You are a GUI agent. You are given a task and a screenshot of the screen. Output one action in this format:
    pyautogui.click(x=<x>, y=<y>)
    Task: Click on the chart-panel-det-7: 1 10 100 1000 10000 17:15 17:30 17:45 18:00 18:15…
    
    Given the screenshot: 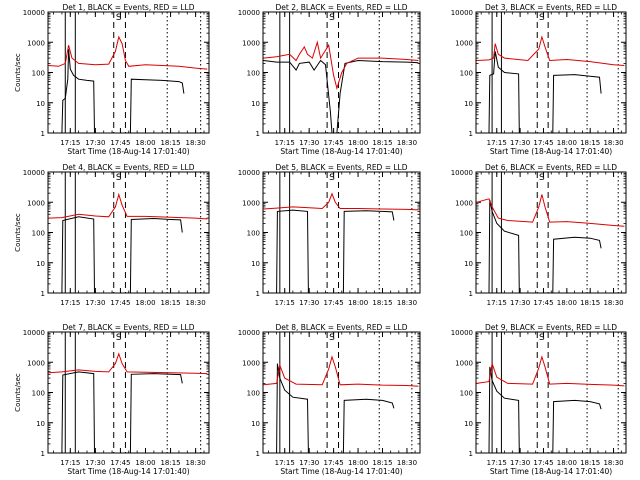 What is the action you would take?
    pyautogui.click(x=112, y=399)
    